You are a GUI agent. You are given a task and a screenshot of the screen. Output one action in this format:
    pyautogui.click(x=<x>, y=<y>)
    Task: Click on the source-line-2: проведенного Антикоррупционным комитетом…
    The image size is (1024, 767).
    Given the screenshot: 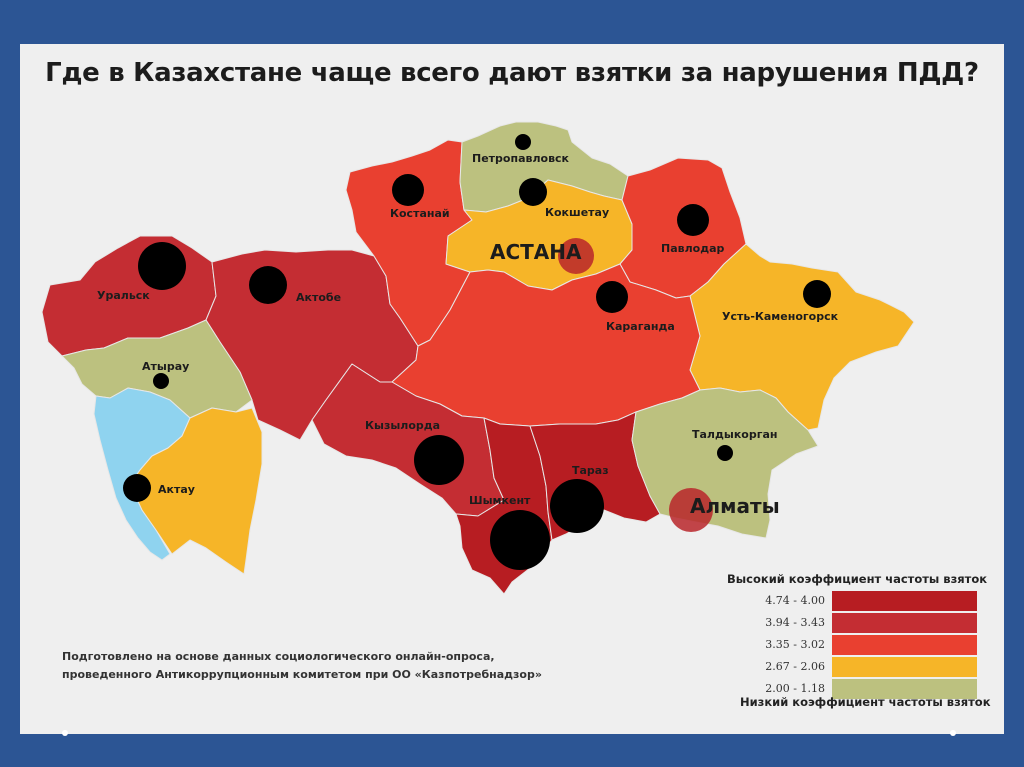 What is the action you would take?
    pyautogui.click(x=302, y=674)
    